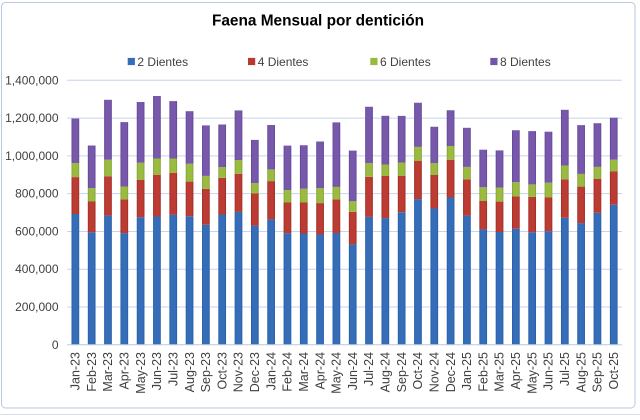 This screenshot has width=640, height=420. What do you see at coordinates (386, 372) in the screenshot?
I see `svg-text: Aug-24` at bounding box center [386, 372].